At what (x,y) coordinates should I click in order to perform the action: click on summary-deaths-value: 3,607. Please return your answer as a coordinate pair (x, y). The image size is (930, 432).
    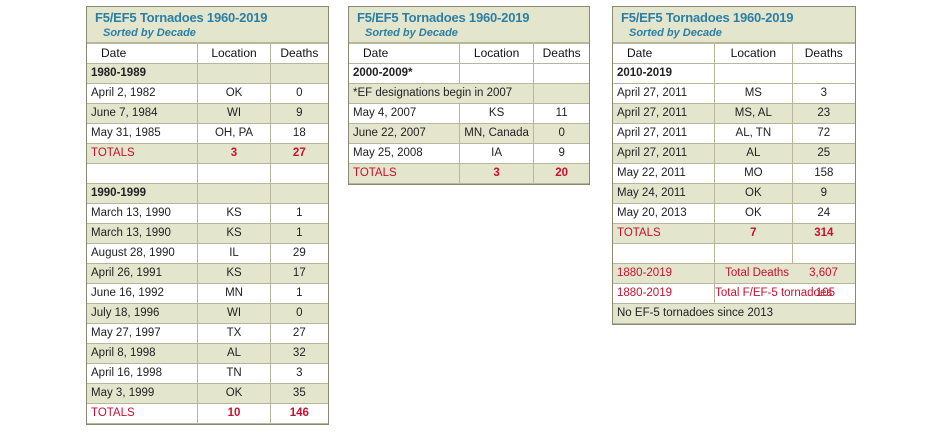
    Looking at the image, I should click on (823, 273).